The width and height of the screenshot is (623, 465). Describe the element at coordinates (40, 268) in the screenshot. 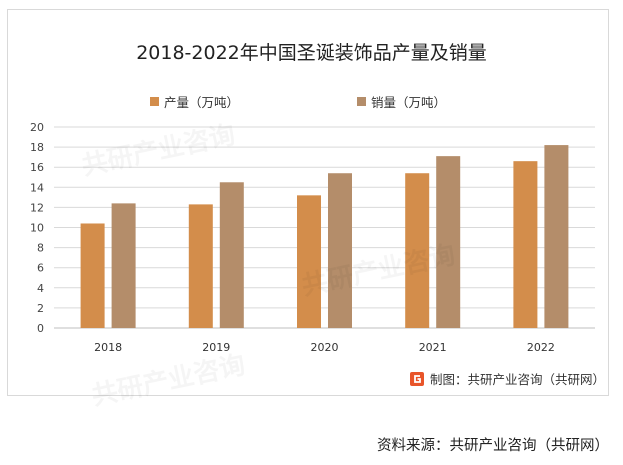

I see `y-tick-label: 6` at that location.